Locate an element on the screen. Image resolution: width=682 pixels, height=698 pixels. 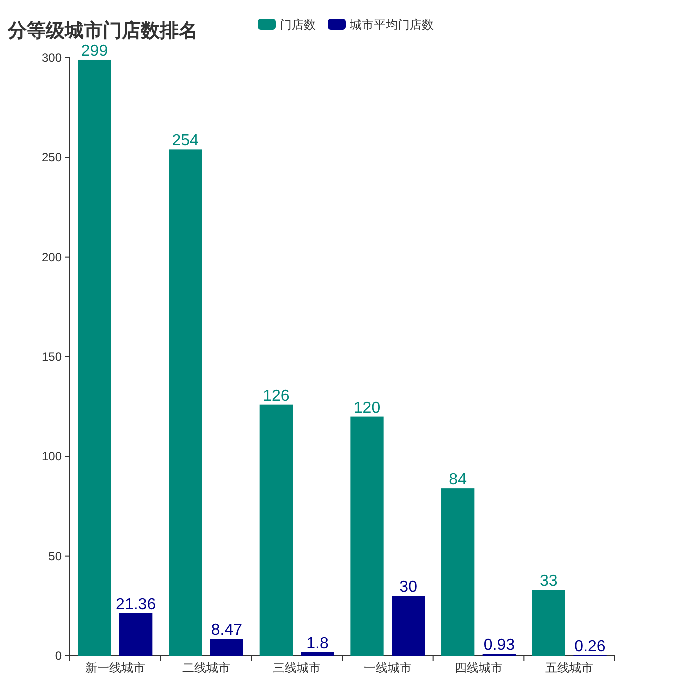
data-label: 0.26 is located at coordinates (590, 647).